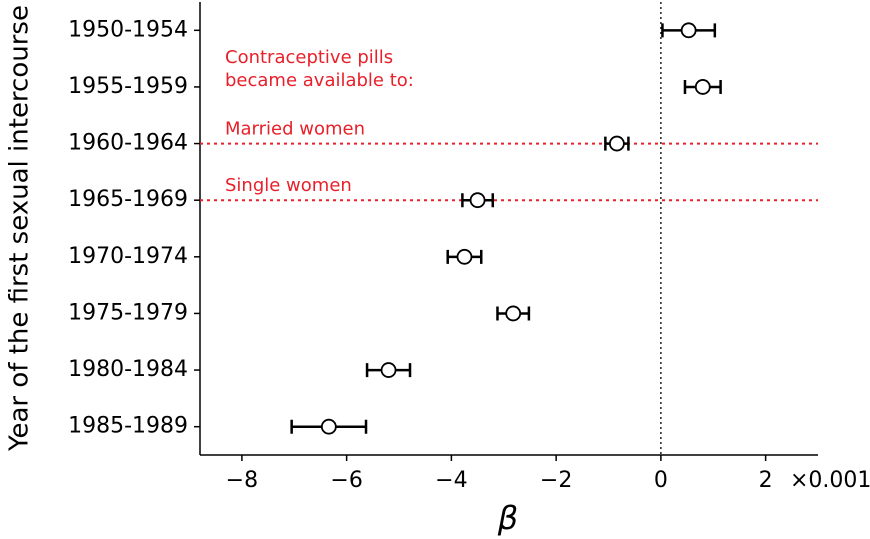 This screenshot has width=870, height=539. What do you see at coordinates (346, 480) in the screenshot?
I see `x-tick-label: −6` at bounding box center [346, 480].